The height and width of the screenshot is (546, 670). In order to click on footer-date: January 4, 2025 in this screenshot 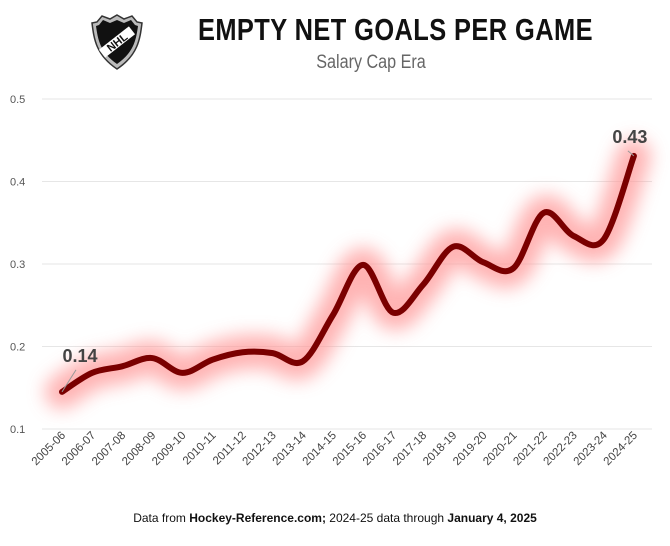, I will do `click(492, 518)`.